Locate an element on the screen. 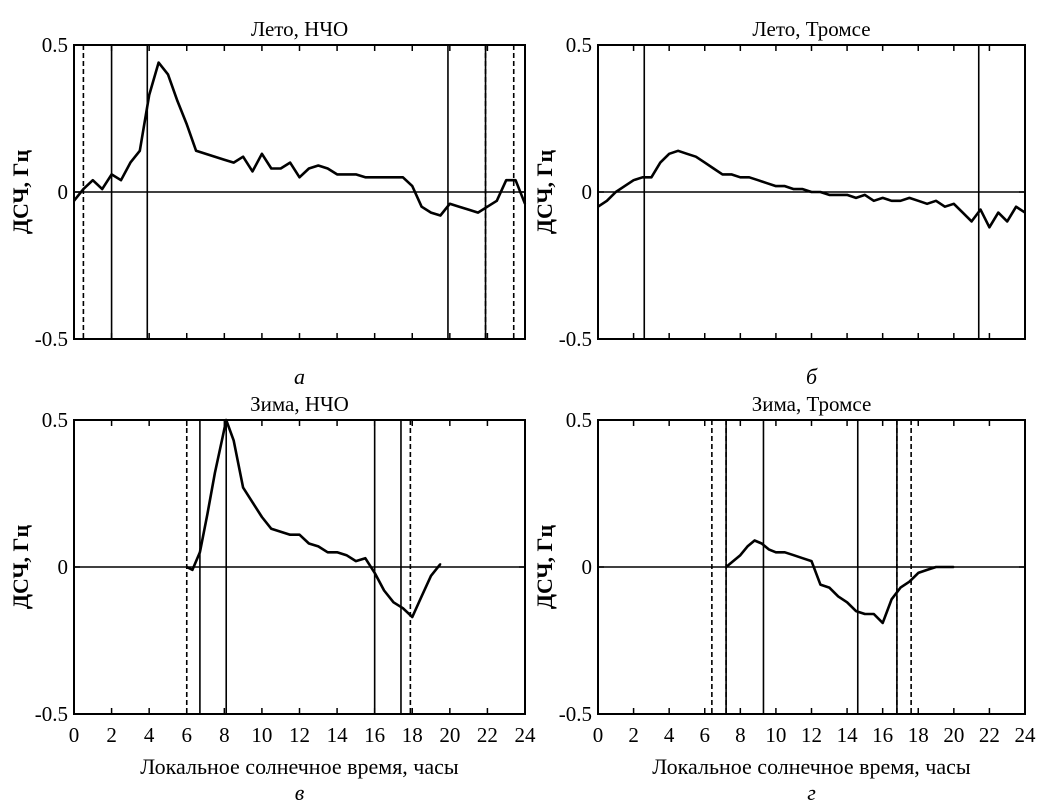 The height and width of the screenshot is (804, 1041). x-tick-label: 18 is located at coordinates (918, 735).